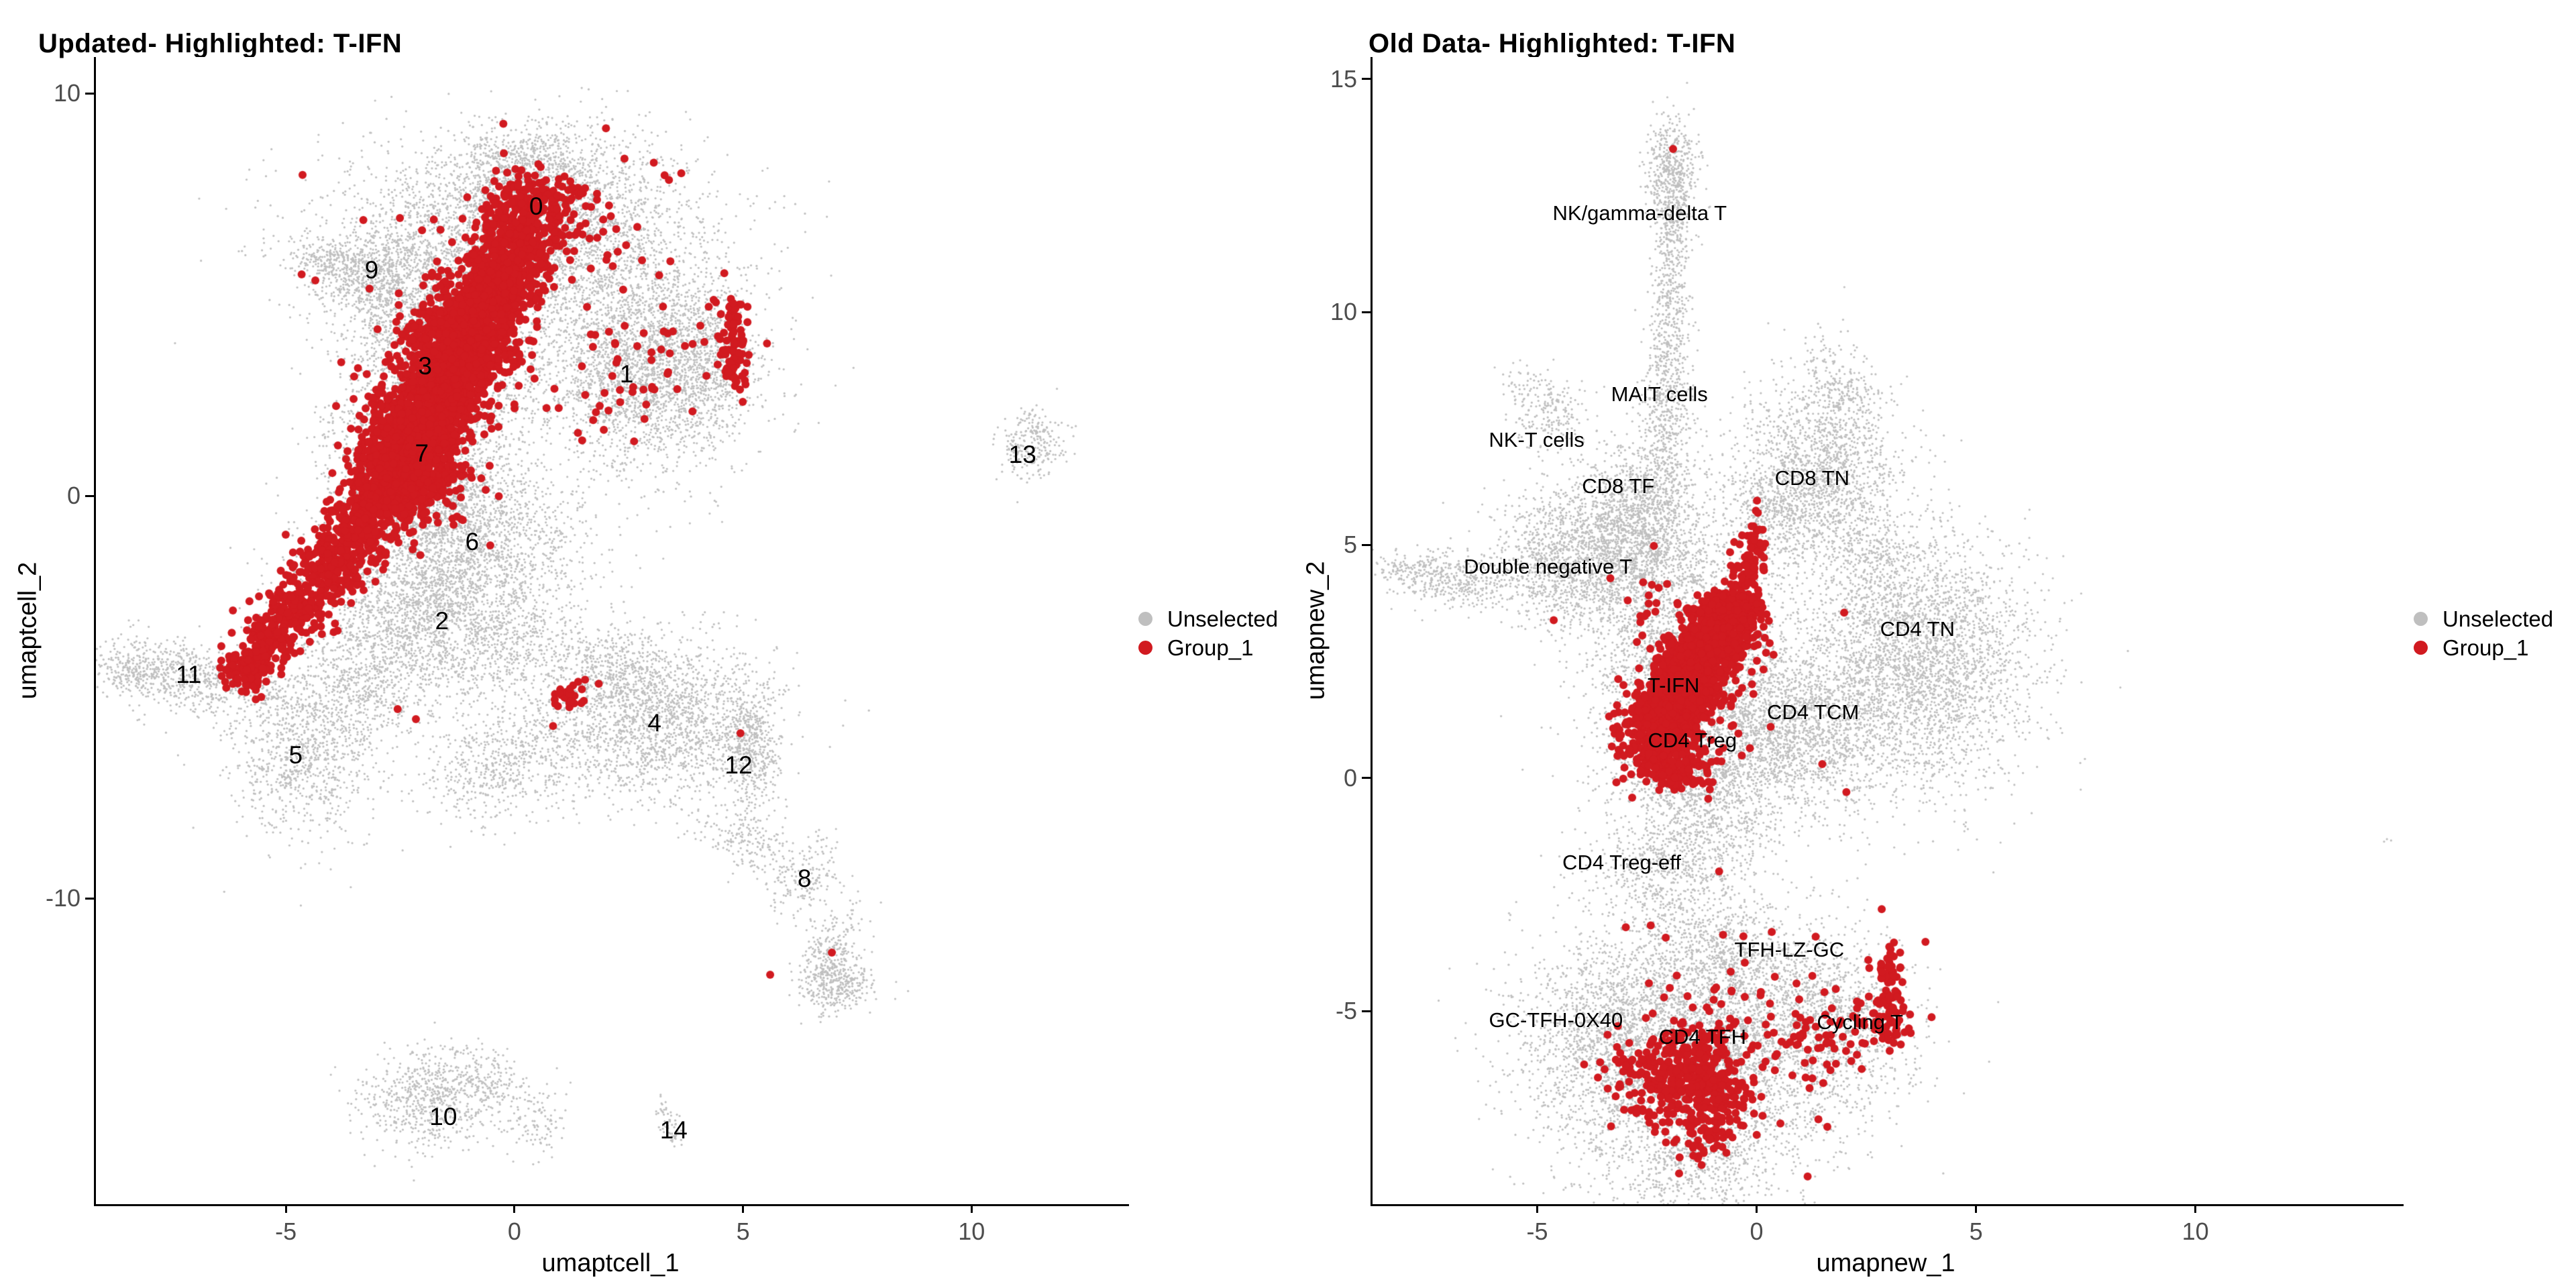 This screenshot has width=2576, height=1288. What do you see at coordinates (27, 630) in the screenshot?
I see `y-axis-label-updated: umaptcell_2` at bounding box center [27, 630].